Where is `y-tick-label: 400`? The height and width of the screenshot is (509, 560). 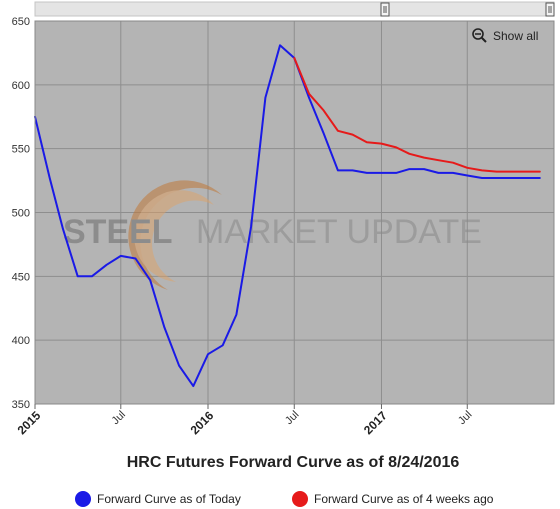 y-tick-label: 400 is located at coordinates (21, 341).